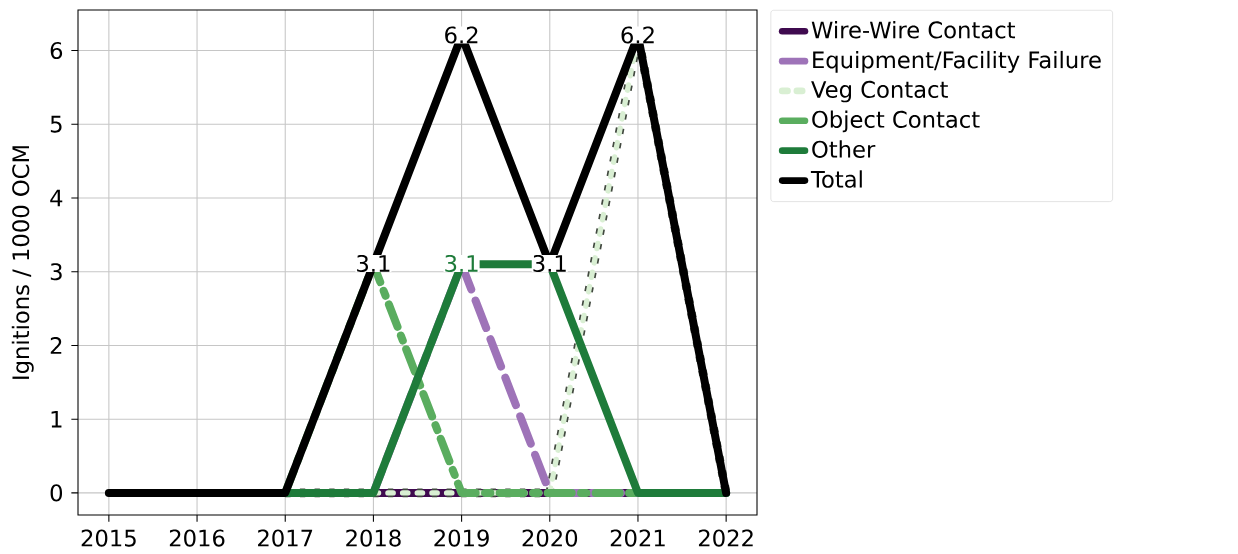 The height and width of the screenshot is (554, 1238). Describe the element at coordinates (550, 538) in the screenshot. I see `x-tick-label: 2020` at that location.